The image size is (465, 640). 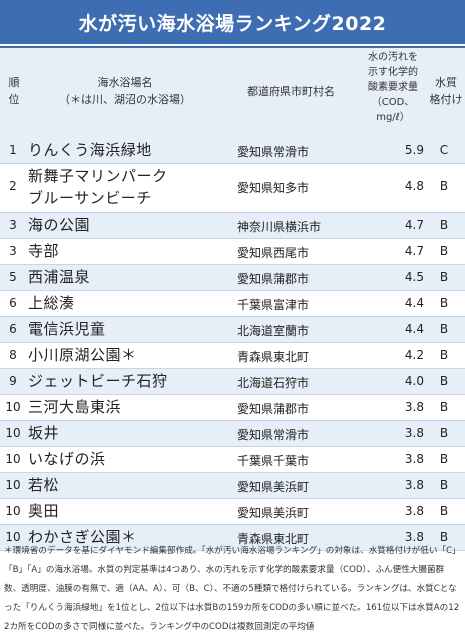 What do you see at coordinates (414, 355) in the screenshot?
I see `row-cod: 4.2` at bounding box center [414, 355].